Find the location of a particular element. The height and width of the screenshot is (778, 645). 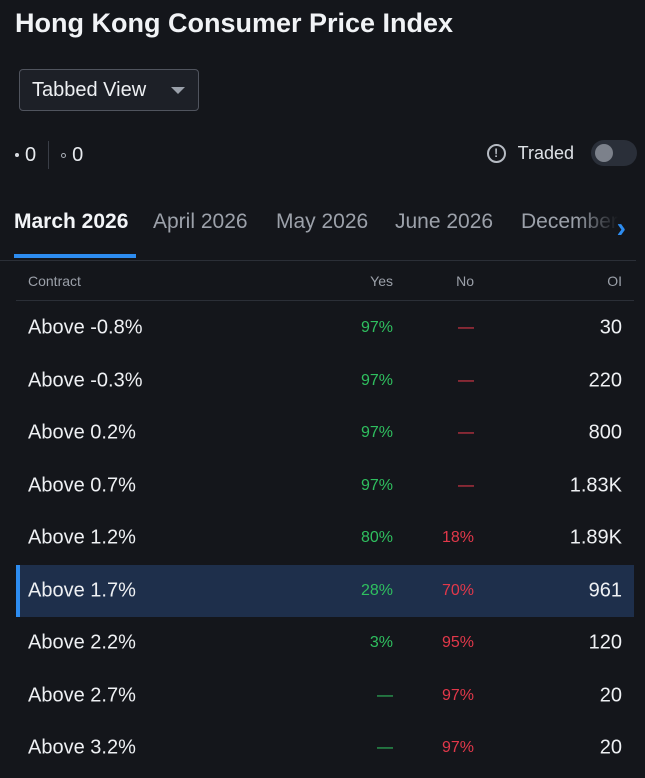

table-row: Above 0.2% 97% — 800 is located at coordinates (325, 433).